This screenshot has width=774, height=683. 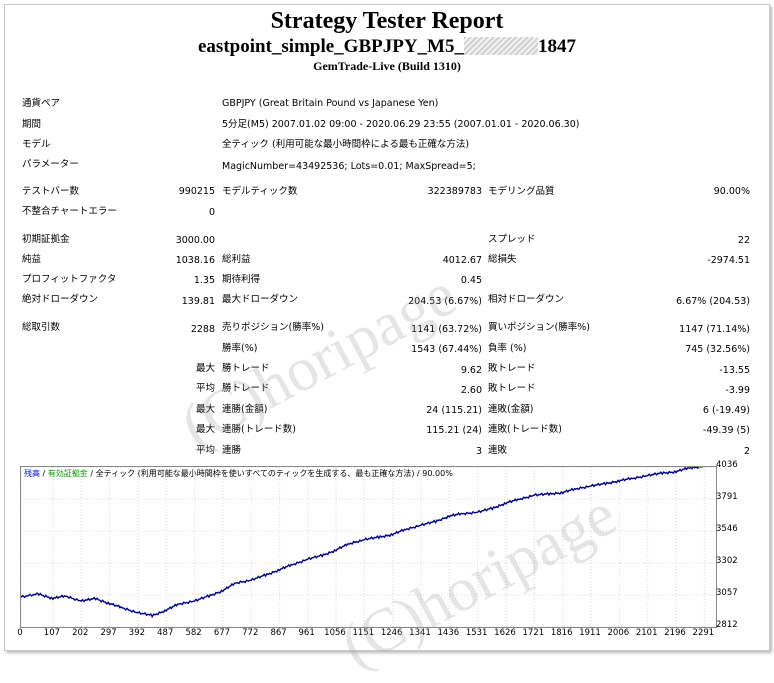 What do you see at coordinates (539, 327) in the screenshot?
I see `stat-label: 買いポジション(勝率%)` at bounding box center [539, 327].